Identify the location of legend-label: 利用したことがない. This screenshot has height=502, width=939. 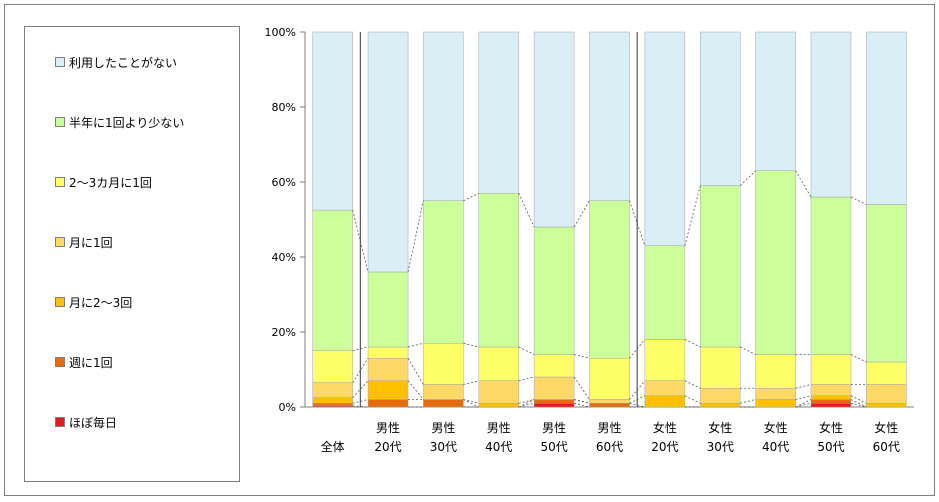
(123, 62).